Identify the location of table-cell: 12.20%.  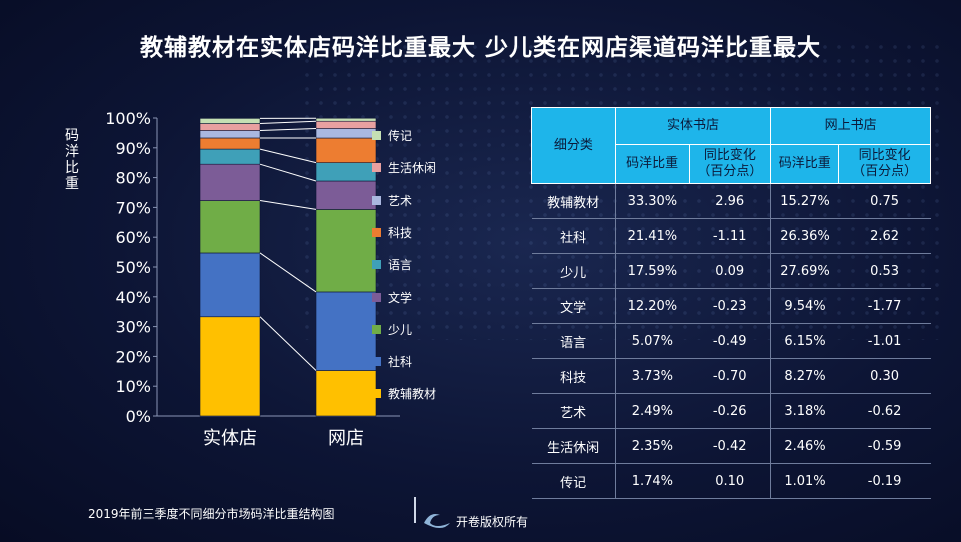
(652, 306).